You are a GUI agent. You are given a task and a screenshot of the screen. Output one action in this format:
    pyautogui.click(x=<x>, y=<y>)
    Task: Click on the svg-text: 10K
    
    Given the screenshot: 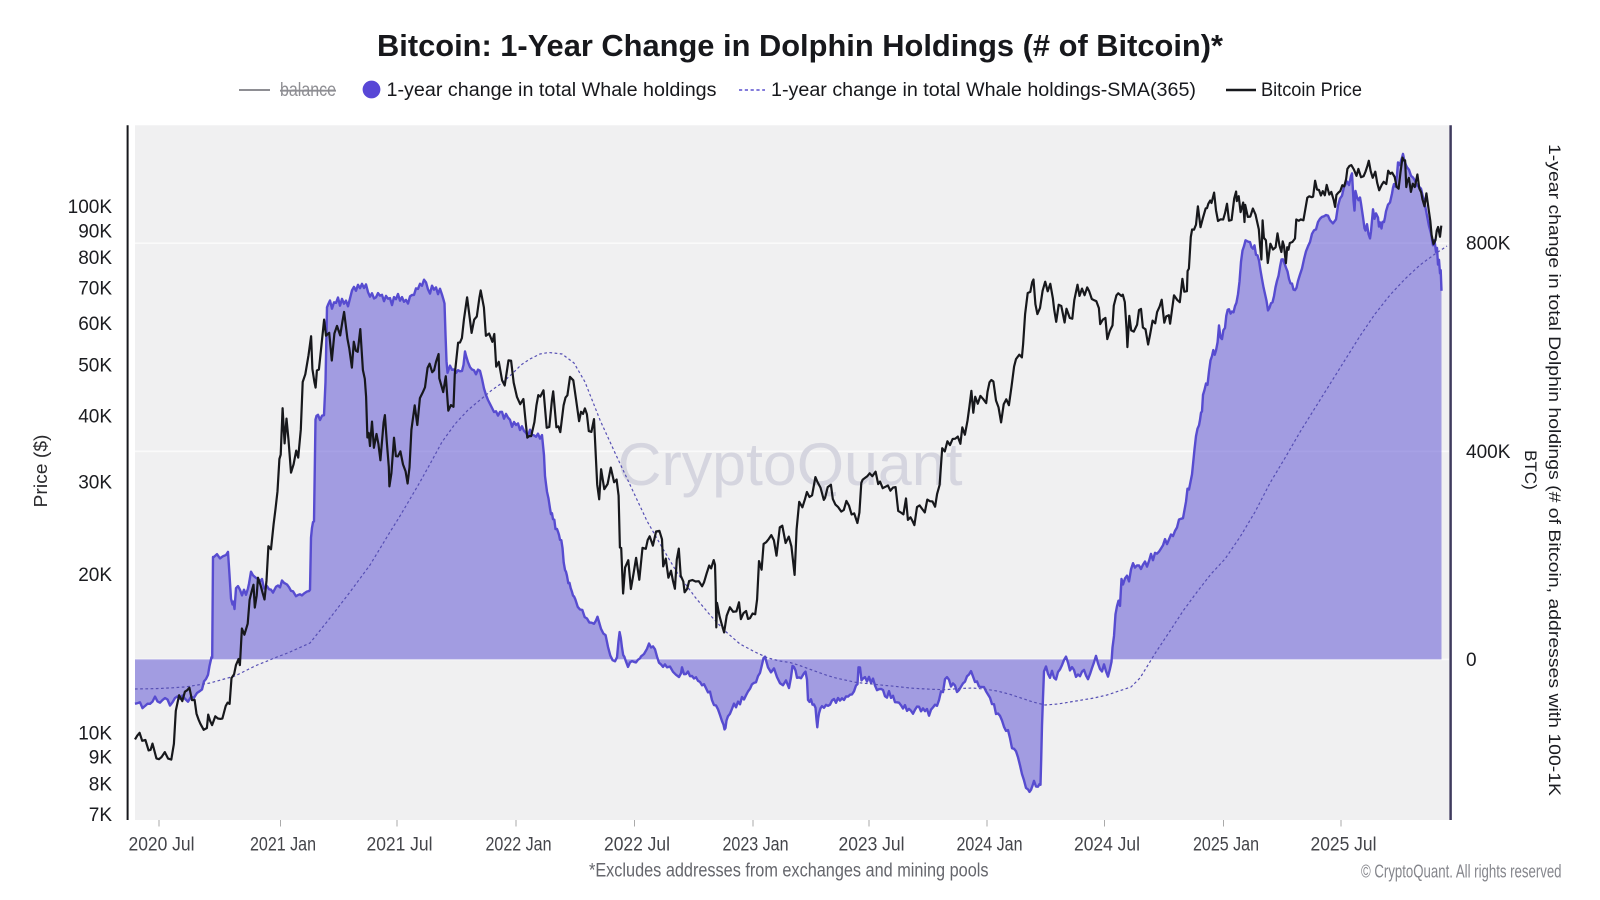 What is the action you would take?
    pyautogui.click(x=95, y=733)
    